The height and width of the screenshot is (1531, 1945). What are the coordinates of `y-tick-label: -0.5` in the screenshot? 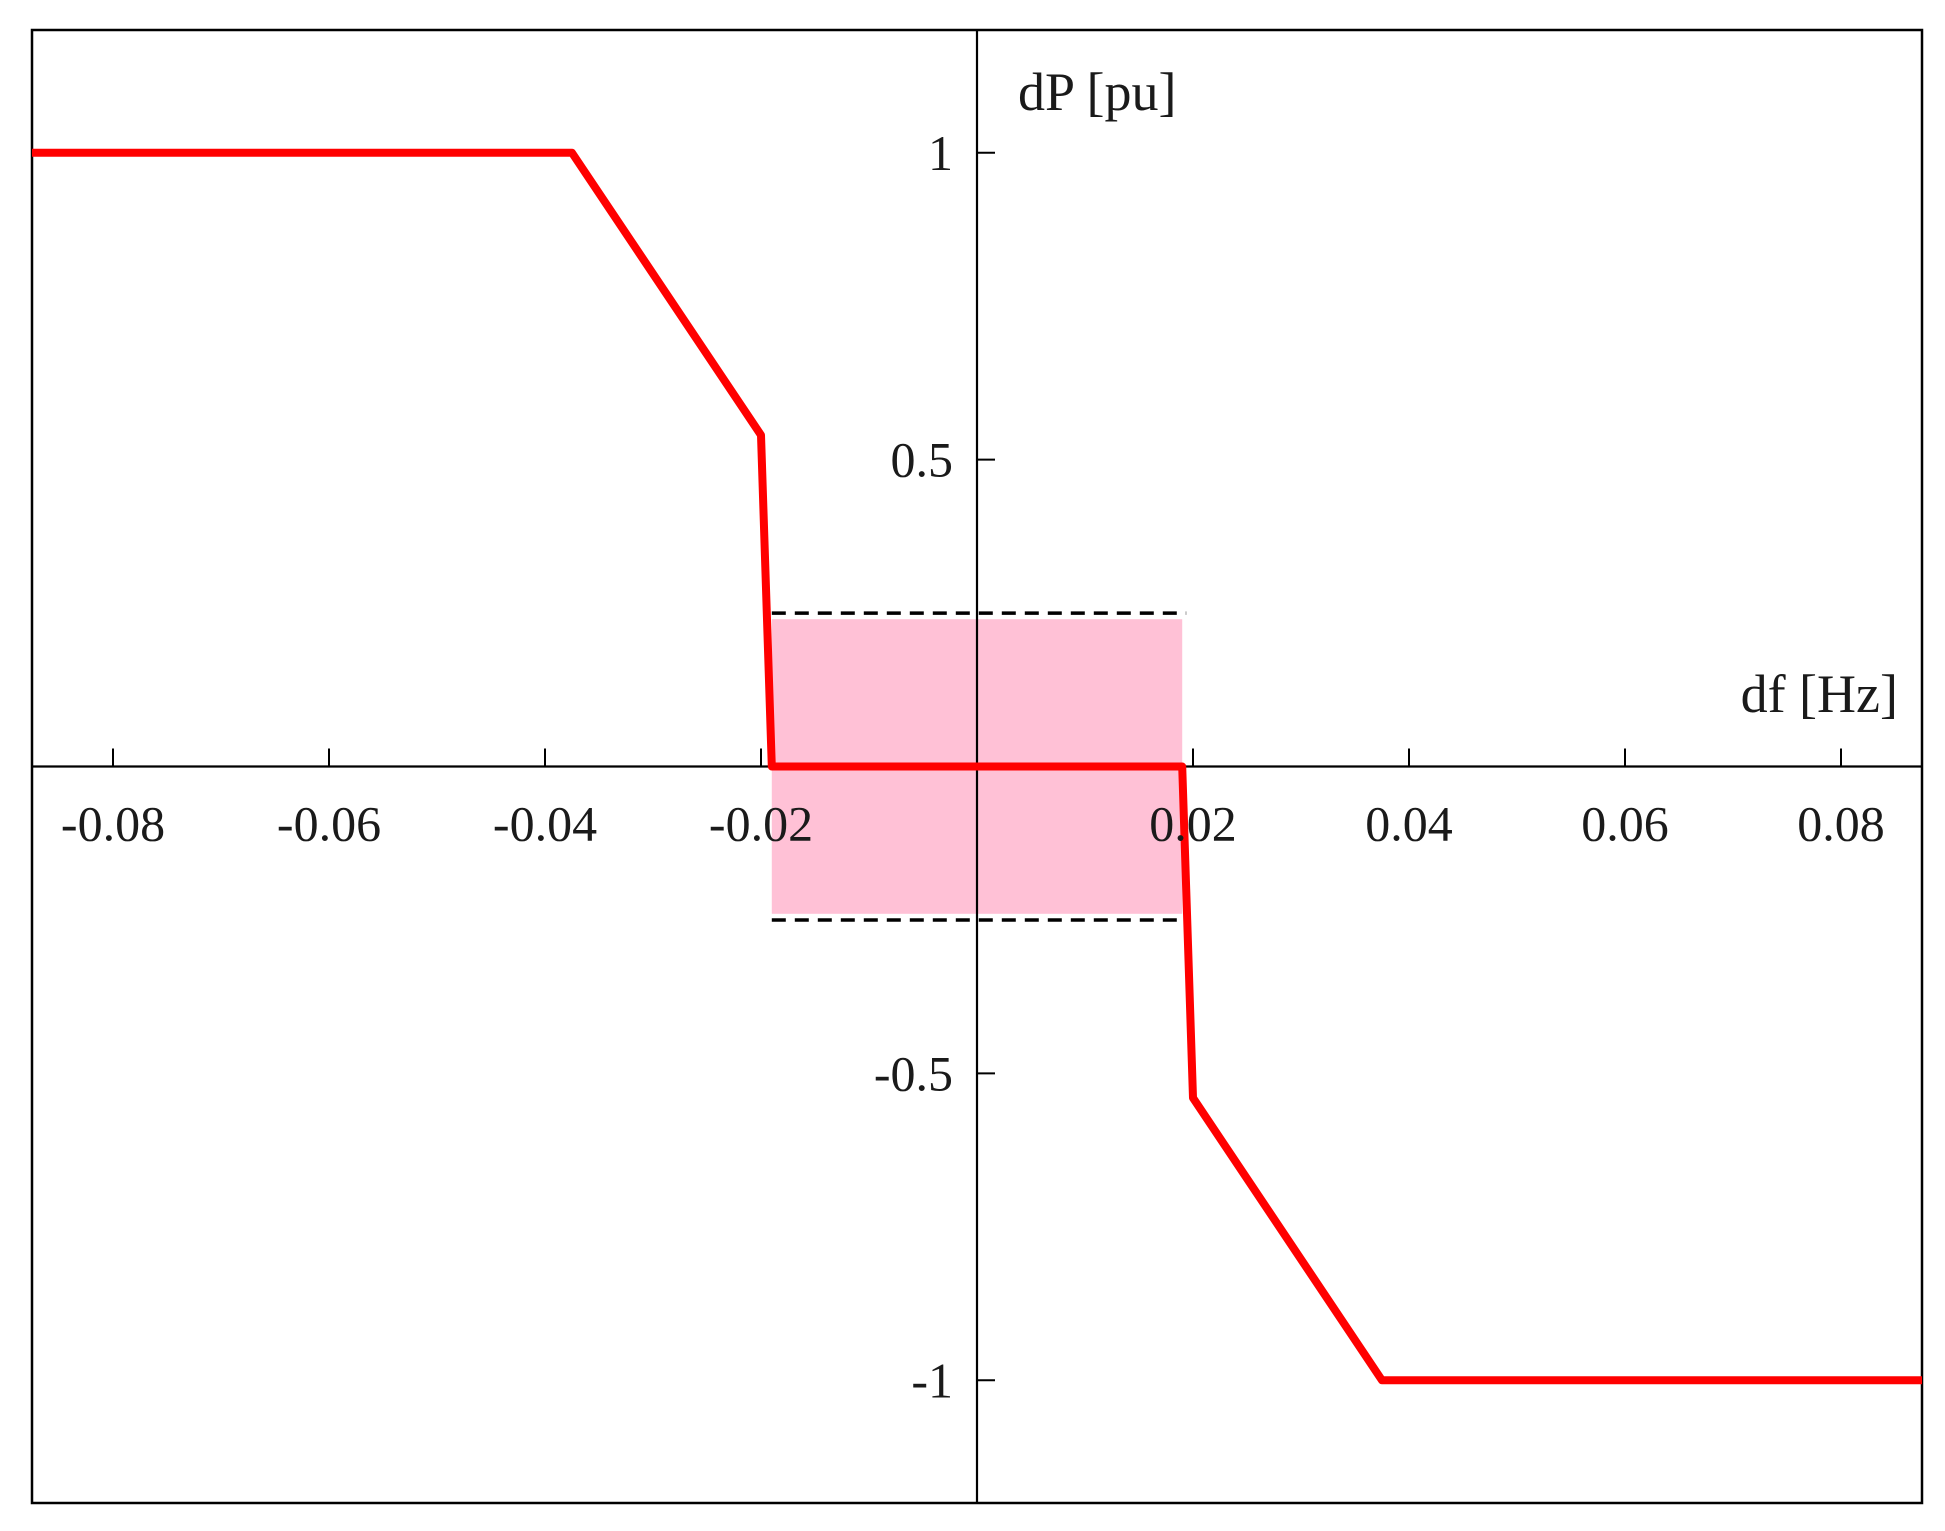 It's located at (913, 1073).